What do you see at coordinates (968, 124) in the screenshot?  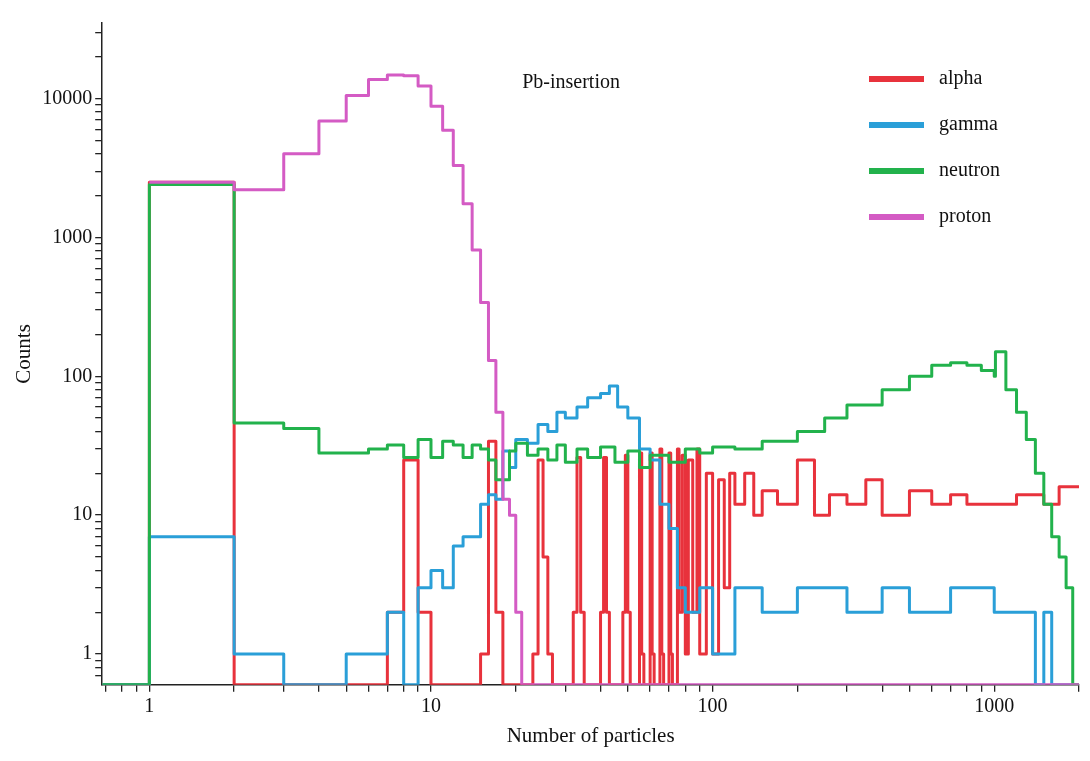 I see `legend-label: gamma` at bounding box center [968, 124].